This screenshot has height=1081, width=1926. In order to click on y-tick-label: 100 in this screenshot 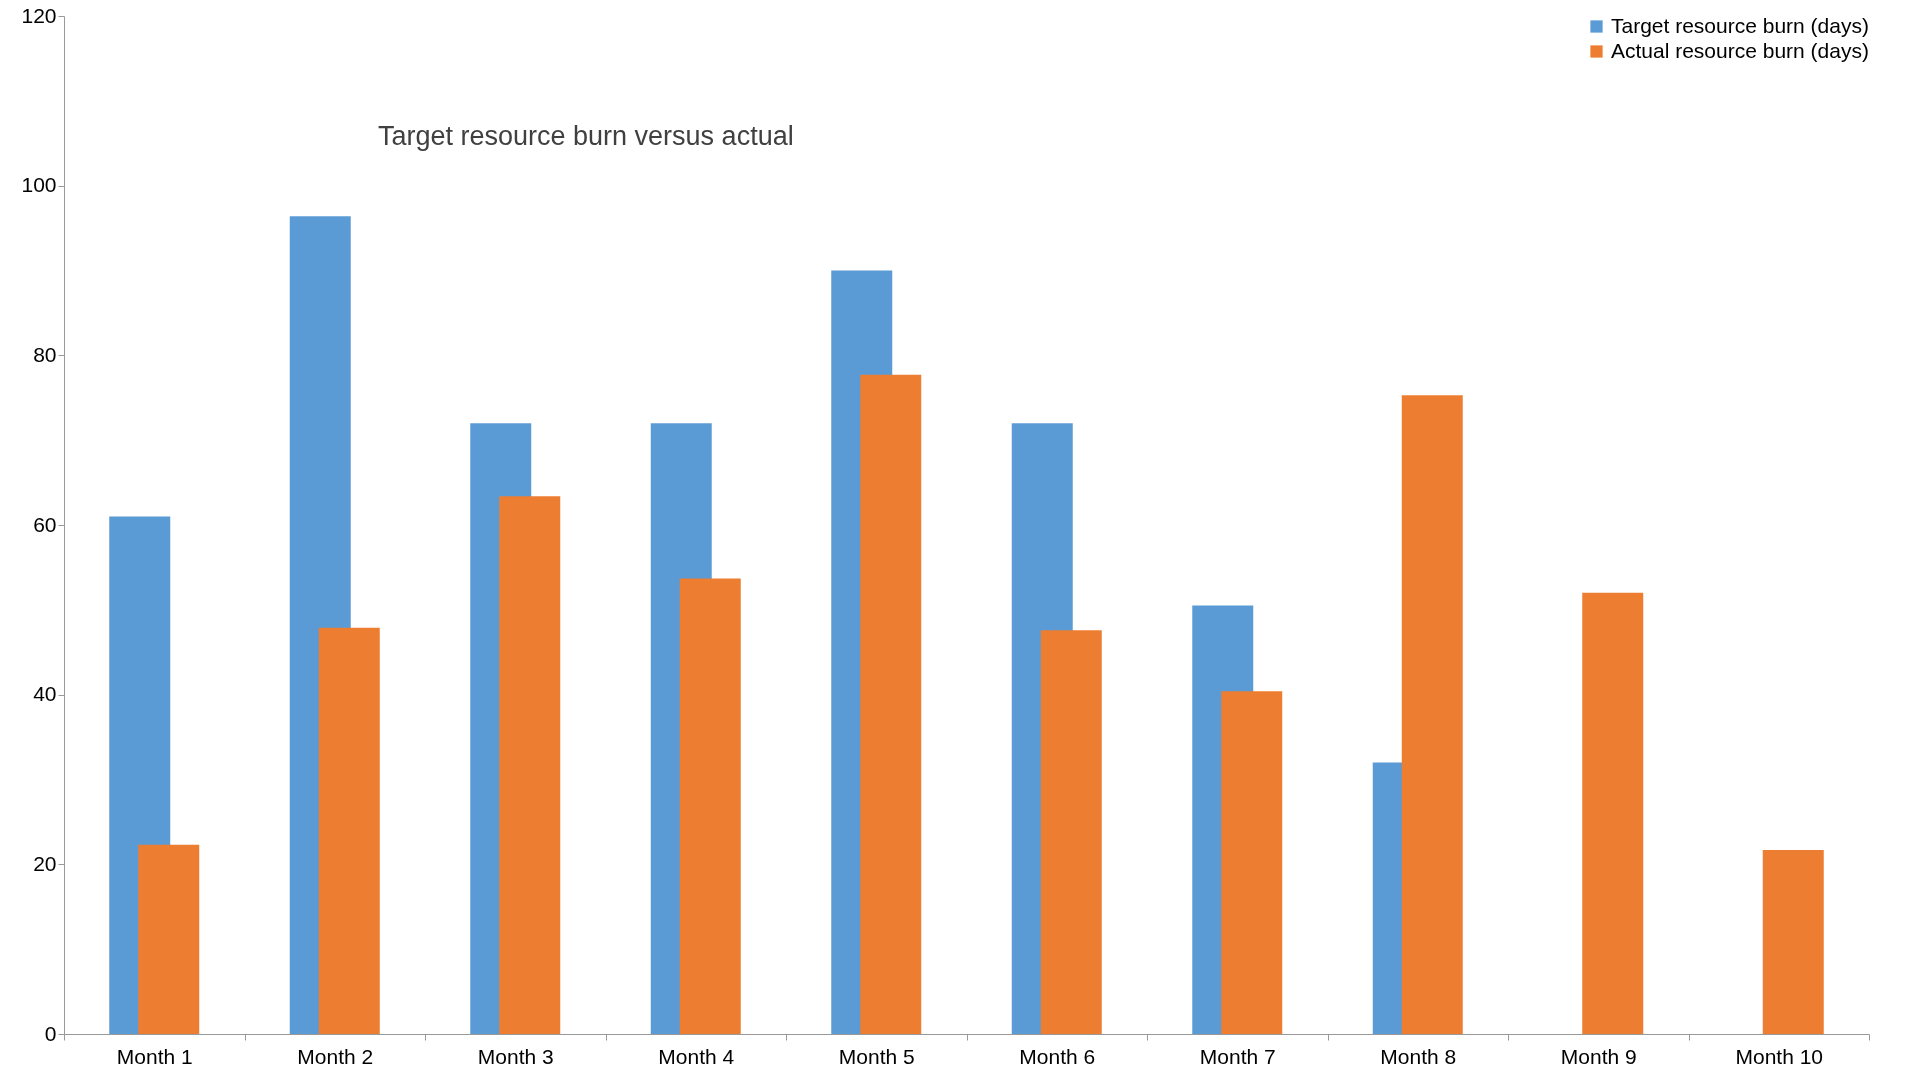, I will do `click(39, 185)`.